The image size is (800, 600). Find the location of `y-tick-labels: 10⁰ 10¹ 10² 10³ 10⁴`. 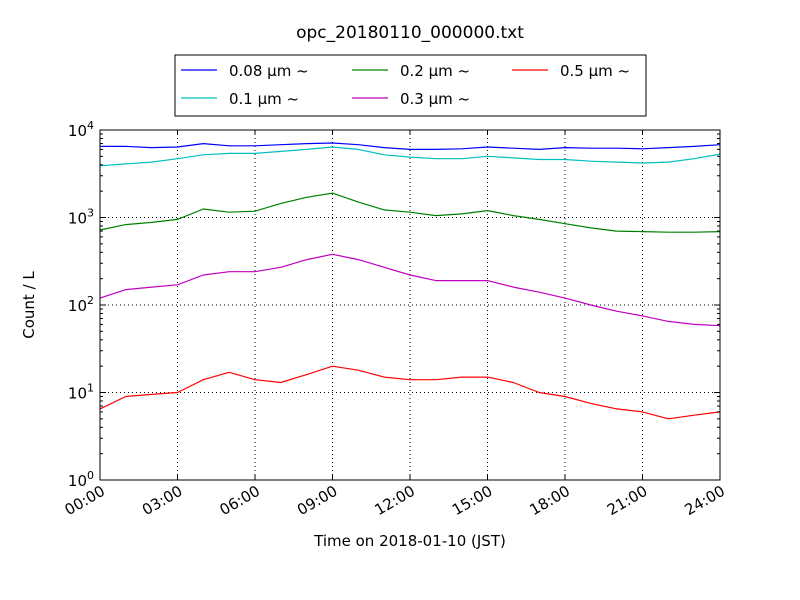

y-tick-labels: 10⁰ 10¹ 10² 10³ 10⁴ is located at coordinates (81, 304).